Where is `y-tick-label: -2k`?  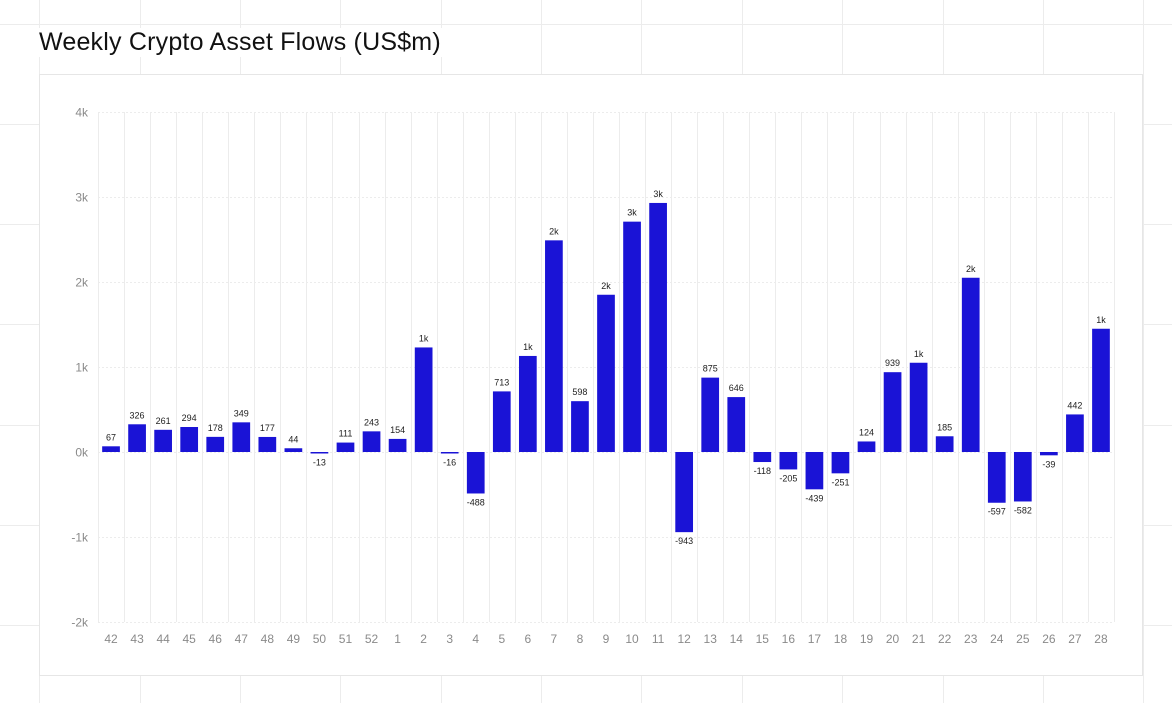 y-tick-label: -2k is located at coordinates (80, 623).